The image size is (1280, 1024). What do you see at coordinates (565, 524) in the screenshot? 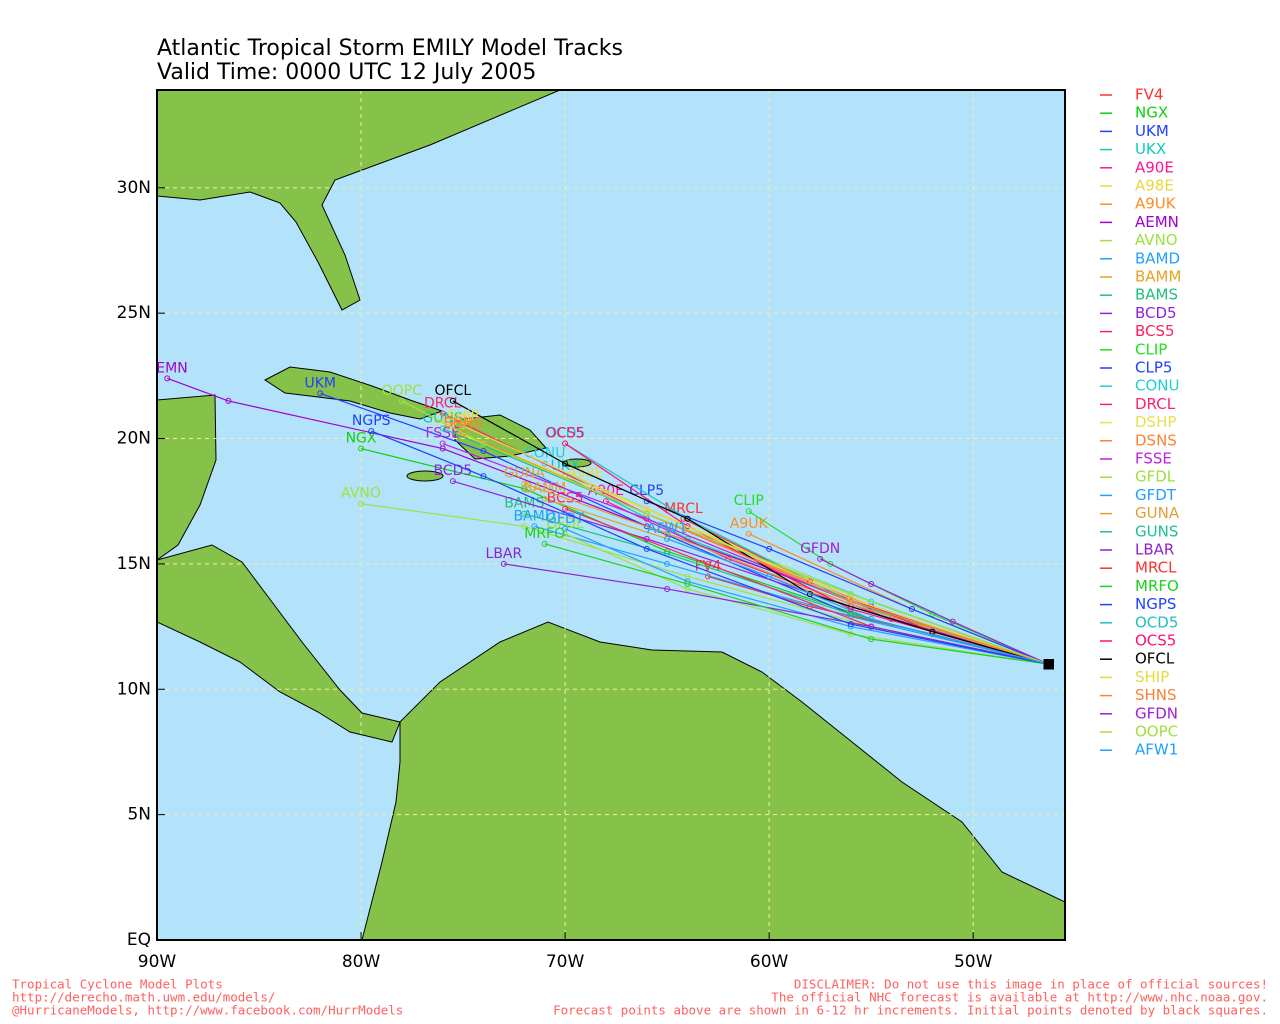
I see `track-label: GFDL` at bounding box center [565, 524].